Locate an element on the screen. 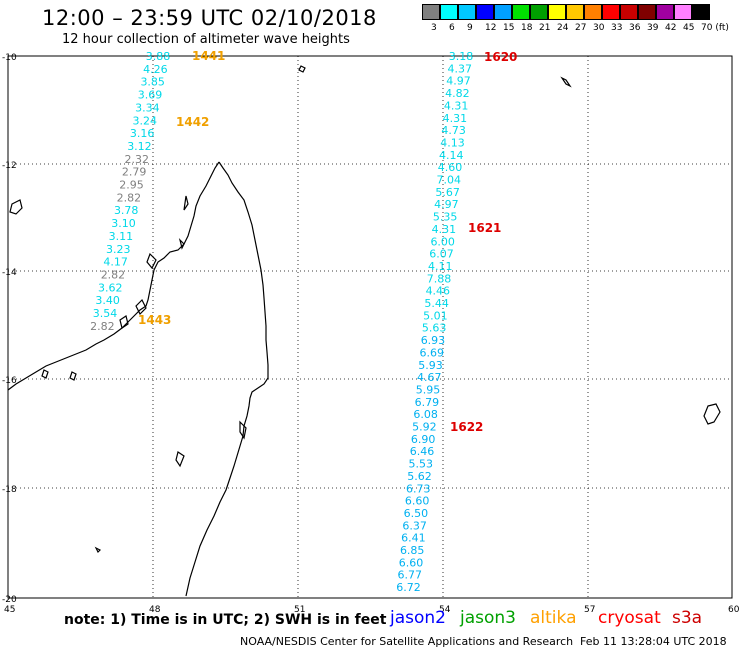 This screenshot has width=740, height=650. scale-label: 33 is located at coordinates (617, 28).